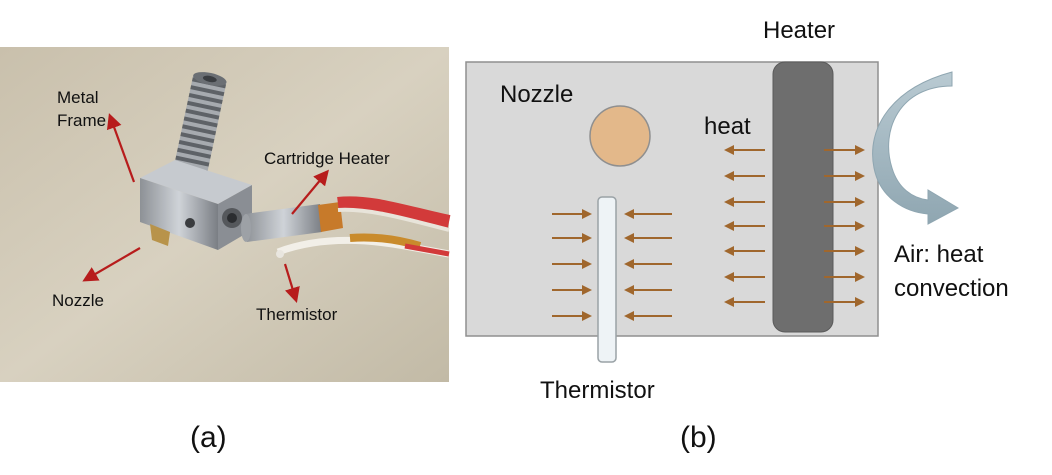  Describe the element at coordinates (208, 437) in the screenshot. I see `caption-a: (a)` at that location.